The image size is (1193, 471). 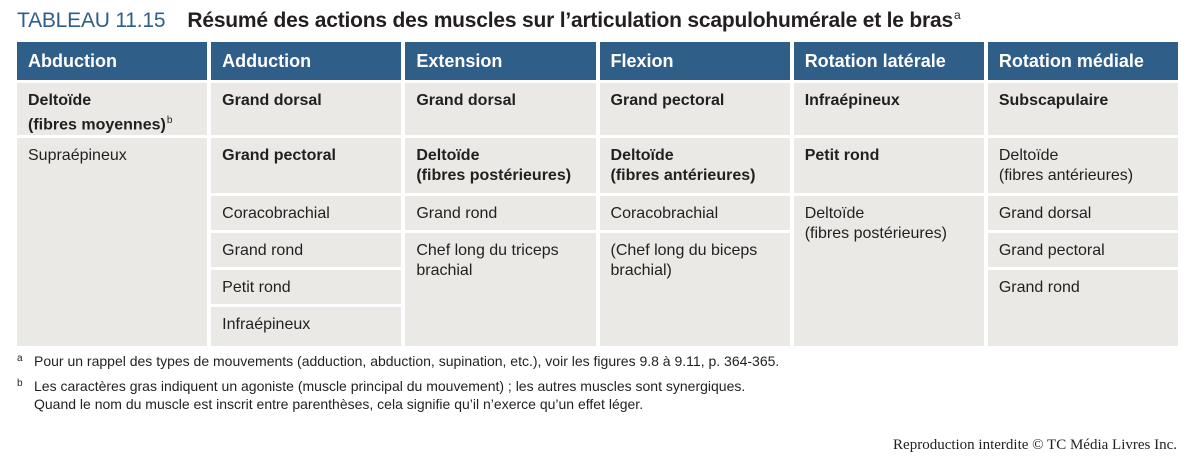 What do you see at coordinates (696, 271) in the screenshot?
I see `cell-text: brachial)` at bounding box center [696, 271].